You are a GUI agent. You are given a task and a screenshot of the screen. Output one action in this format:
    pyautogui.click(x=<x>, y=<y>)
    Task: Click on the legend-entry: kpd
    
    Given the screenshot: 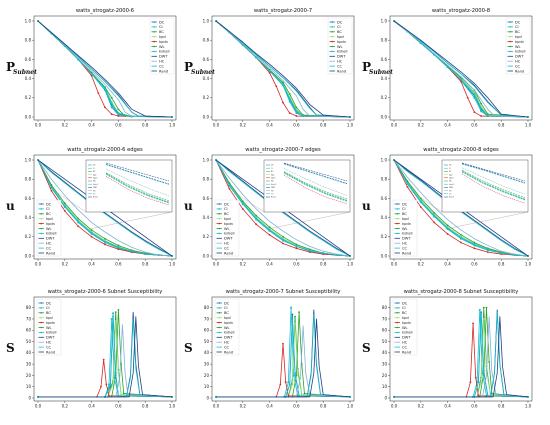 What is the action you would take?
    pyautogui.click(x=49, y=318)
    